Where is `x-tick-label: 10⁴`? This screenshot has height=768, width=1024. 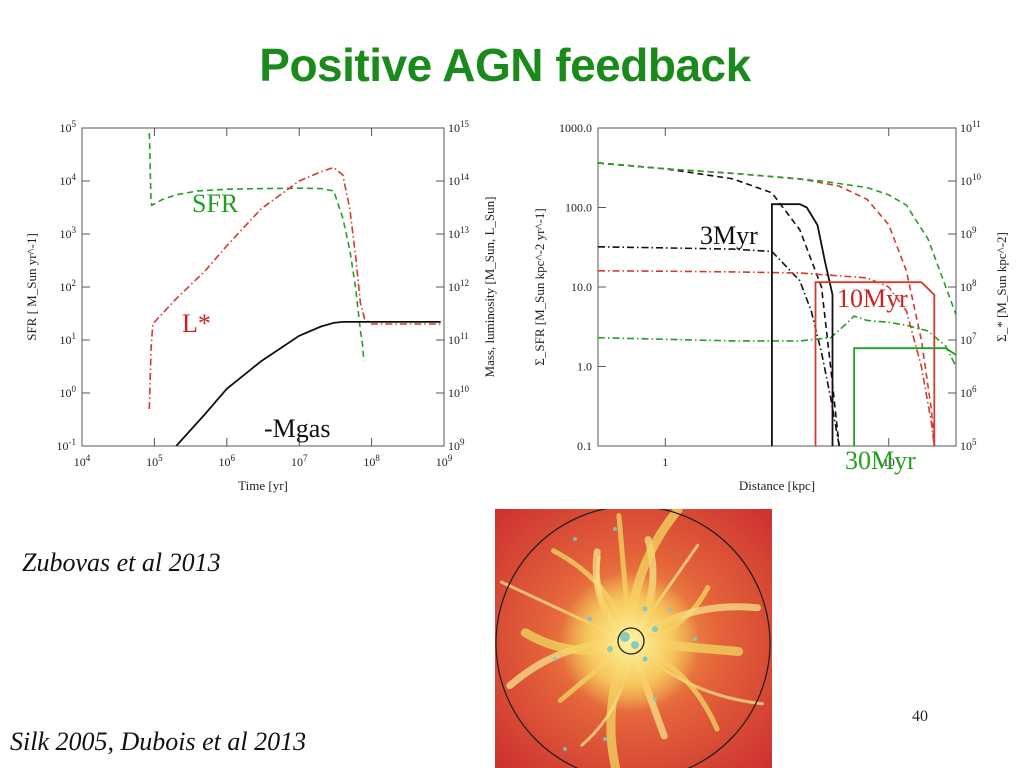 x-tick-label: 10⁴ is located at coordinates (82, 461).